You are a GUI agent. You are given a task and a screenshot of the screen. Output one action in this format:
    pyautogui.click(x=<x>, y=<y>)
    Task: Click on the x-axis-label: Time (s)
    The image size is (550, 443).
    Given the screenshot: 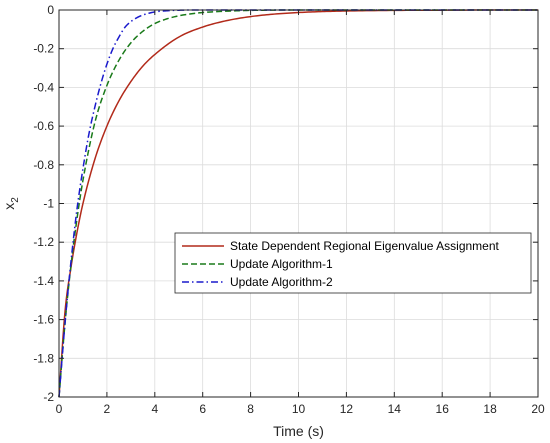 What is the action you would take?
    pyautogui.click(x=298, y=431)
    